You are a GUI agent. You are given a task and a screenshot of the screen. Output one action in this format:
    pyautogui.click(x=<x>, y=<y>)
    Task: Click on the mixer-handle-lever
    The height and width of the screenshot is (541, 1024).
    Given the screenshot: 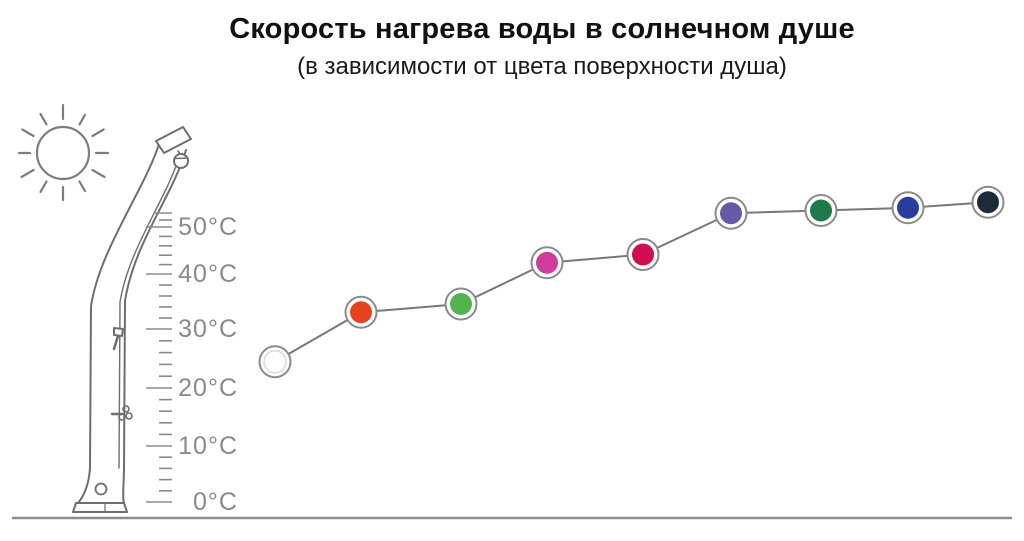 What is the action you would take?
    pyautogui.click(x=116, y=342)
    